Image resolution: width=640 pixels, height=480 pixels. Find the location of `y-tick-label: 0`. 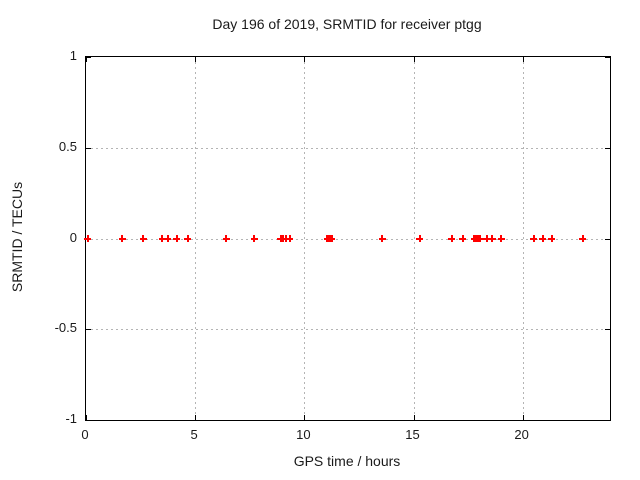

y-tick-label: 0 is located at coordinates (73, 237).